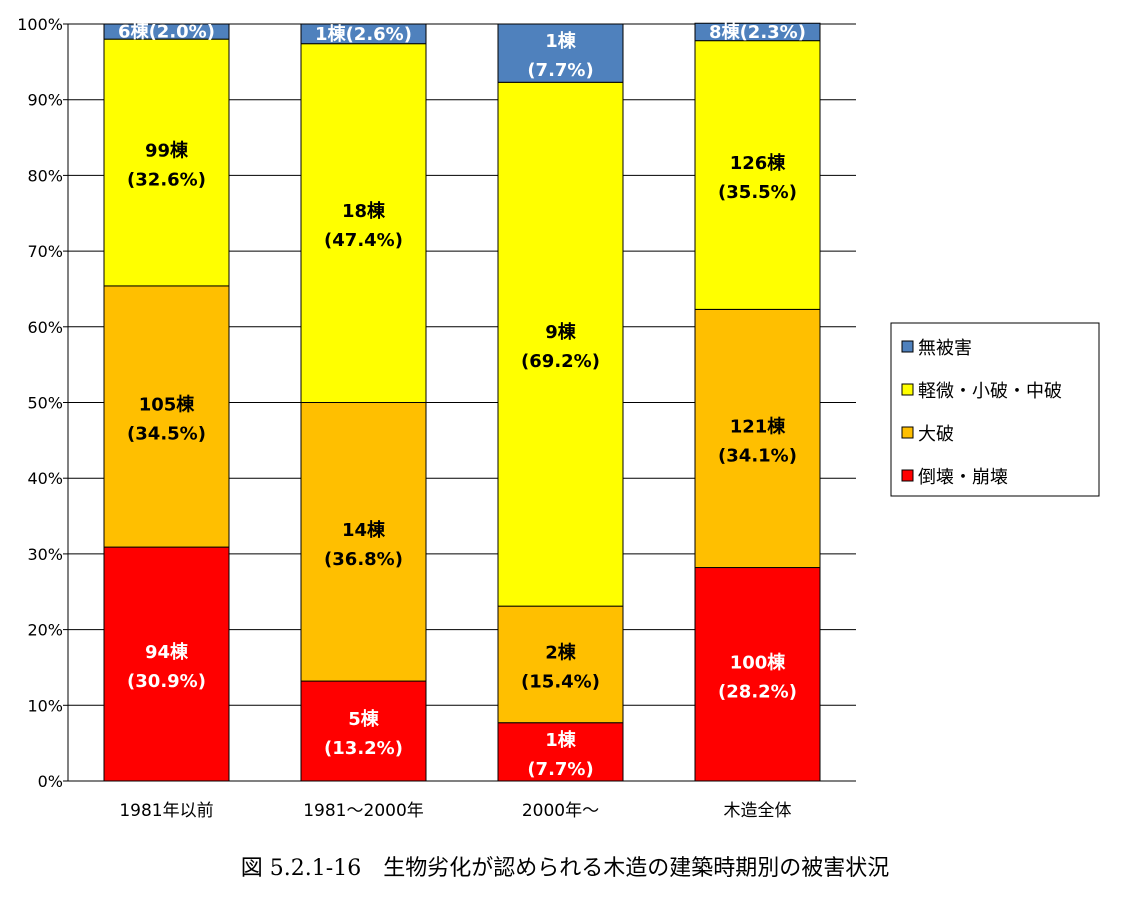 This screenshot has height=901, width=1130. I want to click on data-label-count: 121棟, so click(758, 426).